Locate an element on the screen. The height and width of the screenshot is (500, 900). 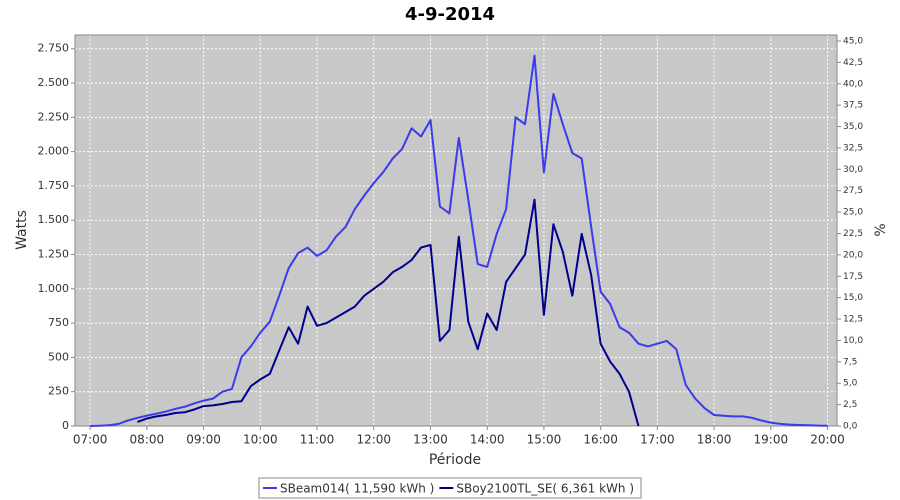
y2-tick-label: 15,0 is located at coordinates (853, 298).